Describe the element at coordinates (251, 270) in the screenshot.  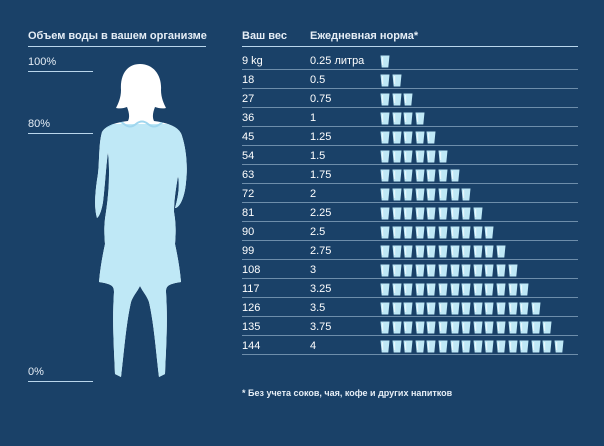
I see `weight-value: 108` at that location.